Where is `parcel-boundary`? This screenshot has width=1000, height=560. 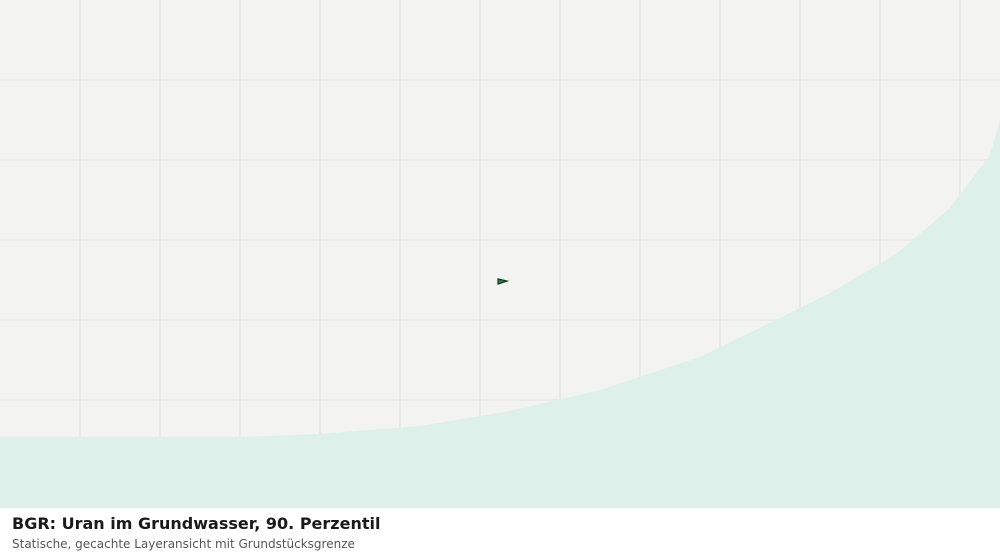
parcel-boundary is located at coordinates (503, 281).